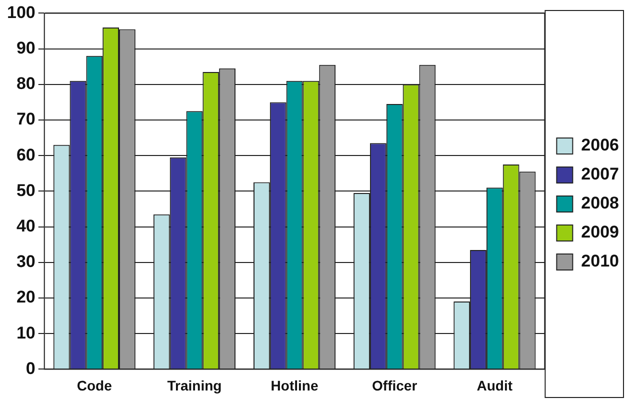 This screenshot has width=633, height=402. What do you see at coordinates (26, 84) in the screenshot?
I see `y-tick-label: 80` at bounding box center [26, 84].